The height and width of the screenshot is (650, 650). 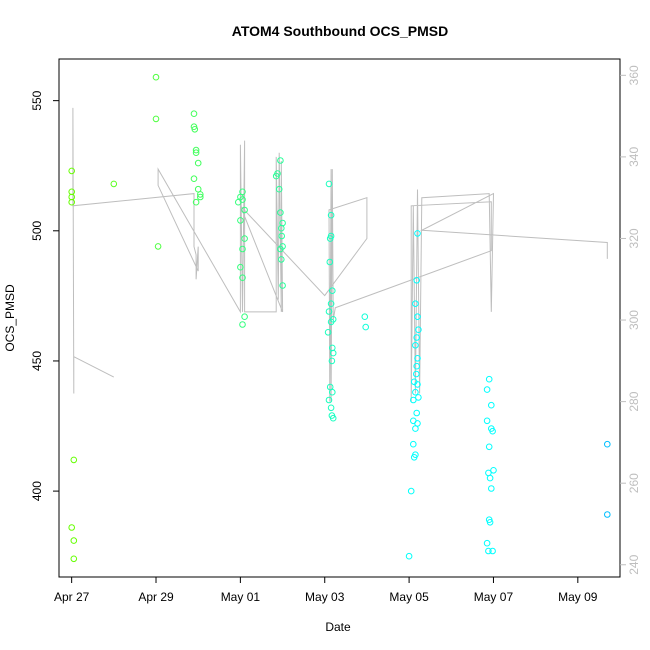 What do you see at coordinates (634, 75) in the screenshot?
I see `y2-tick-label: 360` at bounding box center [634, 75].